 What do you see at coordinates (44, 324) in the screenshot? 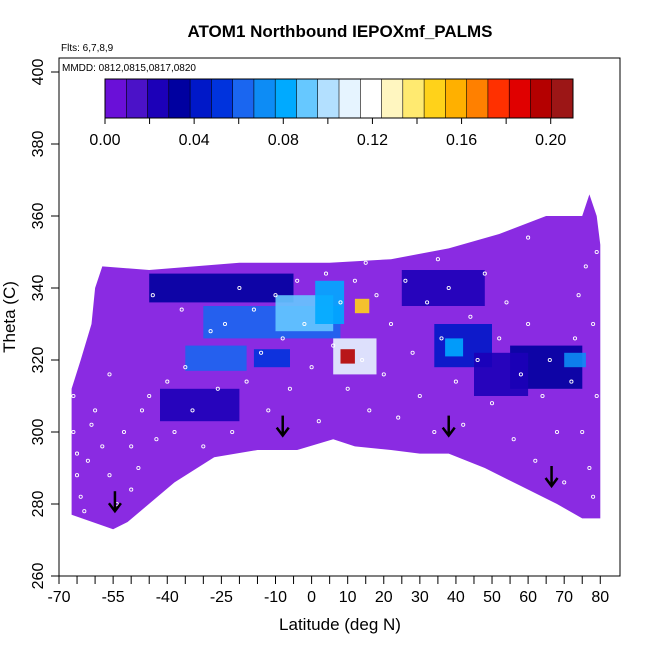
I see `y-axis: 260 280 300 320 340 360 380 400` at bounding box center [44, 324].